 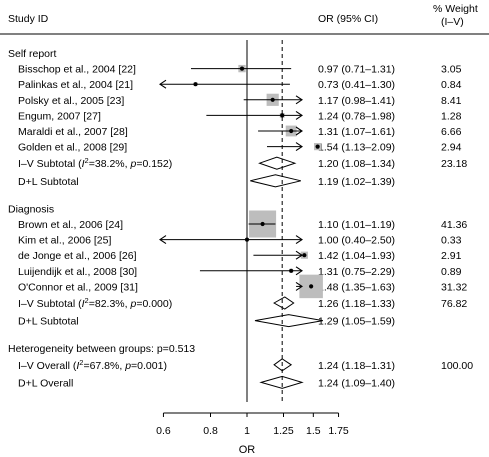 What do you see at coordinates (451, 241) in the screenshot?
I see `study-8-weight: 0.33` at bounding box center [451, 241].